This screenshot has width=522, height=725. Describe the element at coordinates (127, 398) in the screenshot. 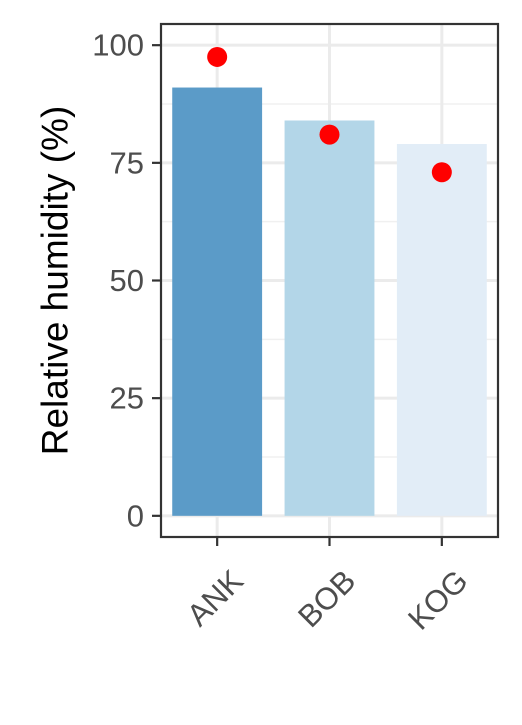

I see `y-tick-label: 25` at that location.